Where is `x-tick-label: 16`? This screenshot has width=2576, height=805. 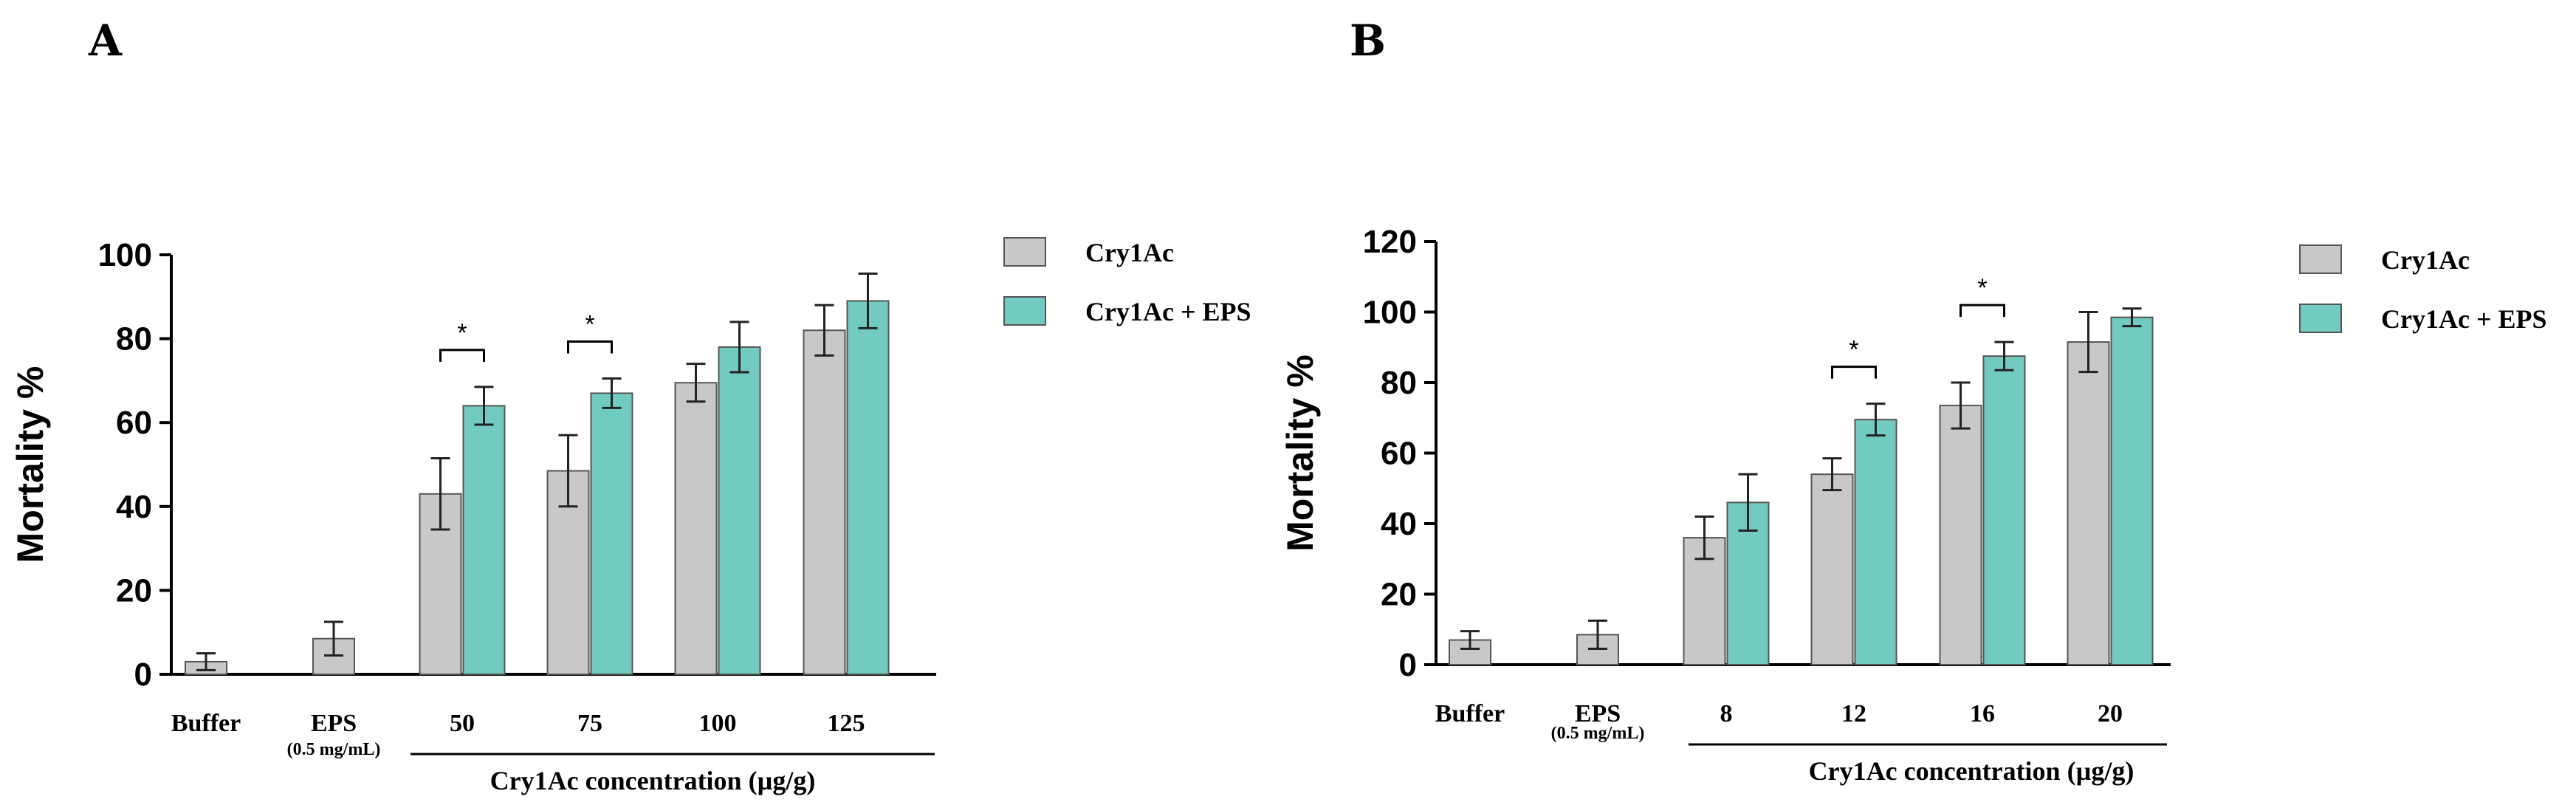 x-tick-label: 16 is located at coordinates (1982, 713).